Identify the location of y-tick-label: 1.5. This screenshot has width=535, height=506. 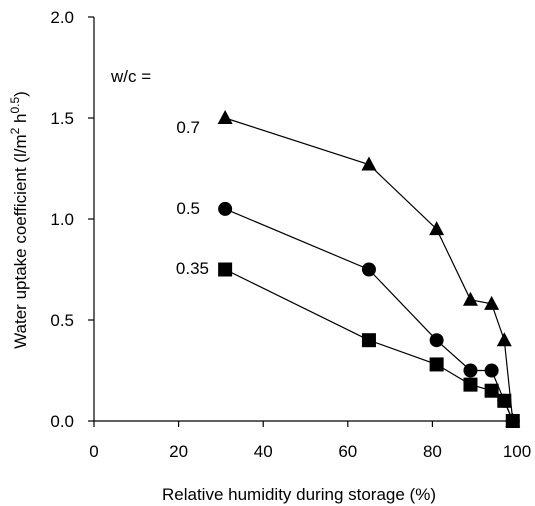
(62, 118).